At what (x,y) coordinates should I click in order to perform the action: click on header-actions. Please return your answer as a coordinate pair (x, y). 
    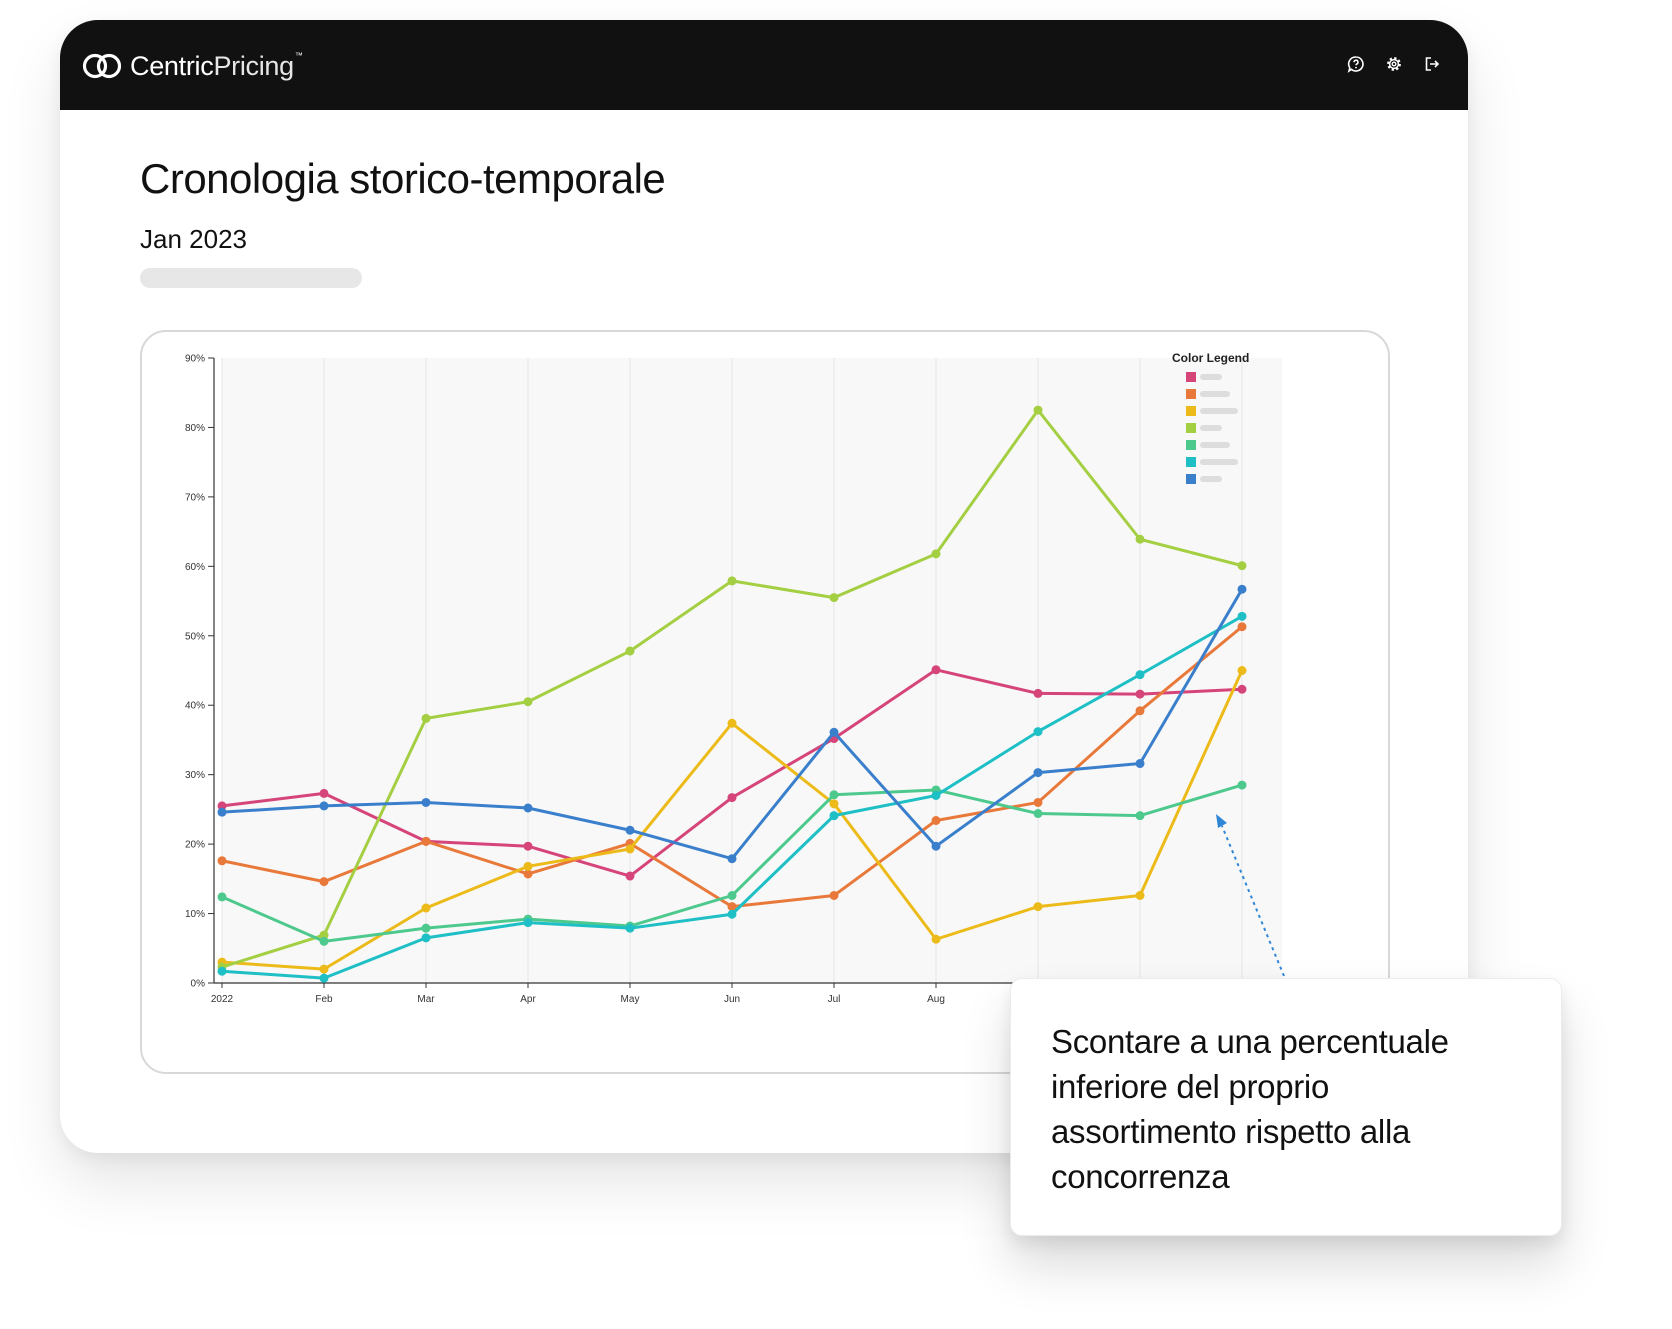
    Looking at the image, I should click on (1394, 64).